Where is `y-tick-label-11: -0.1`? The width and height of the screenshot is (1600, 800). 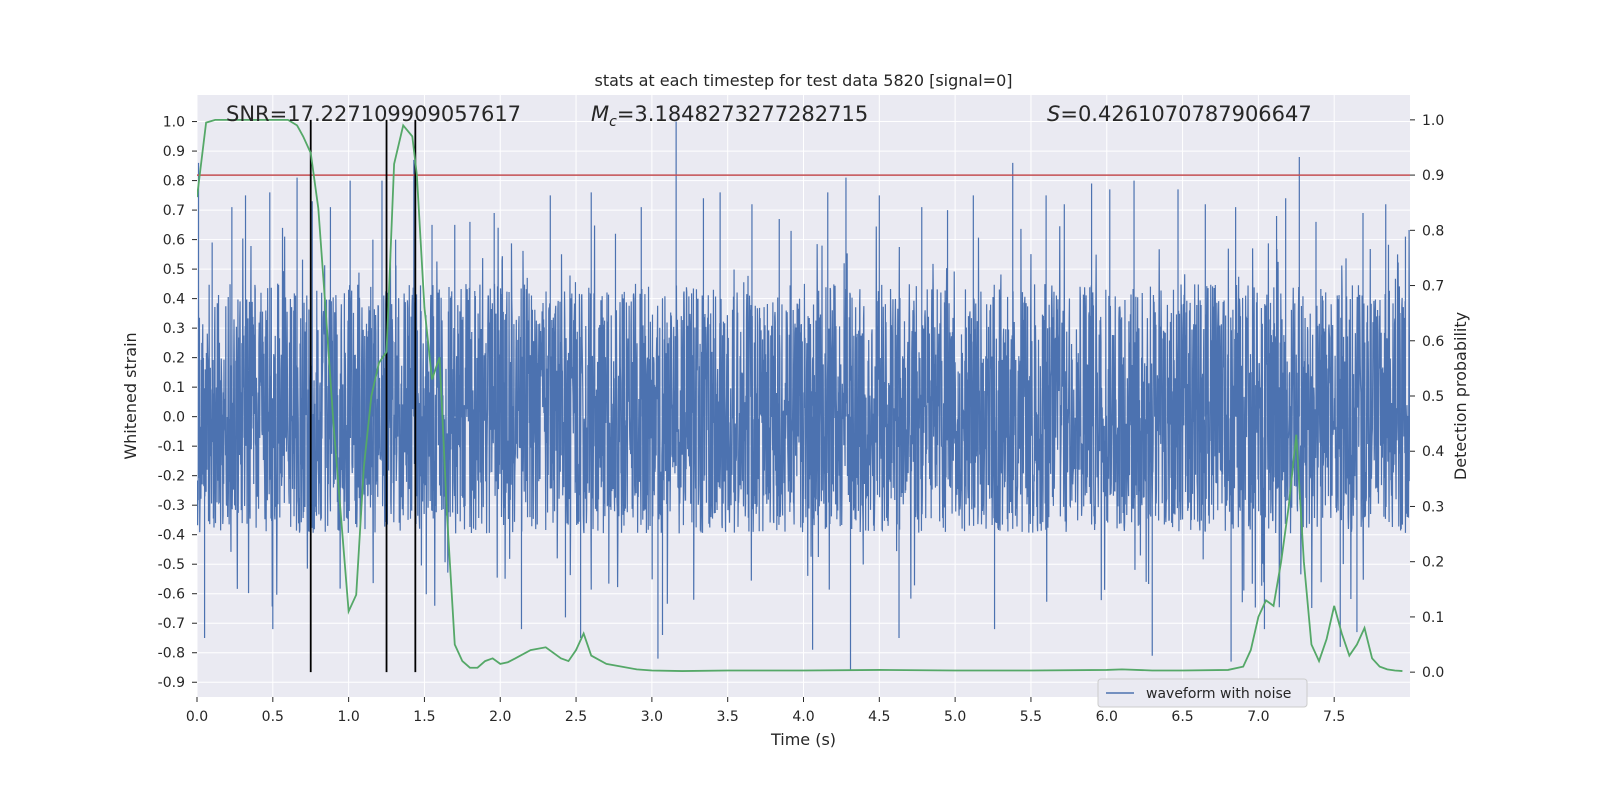 y-tick-label-11: -0.1 is located at coordinates (171, 447).